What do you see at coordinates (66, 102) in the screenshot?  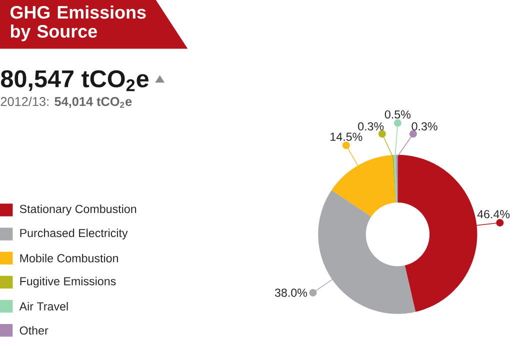 I see `text: 2012/13: 54,014 tCO$_{2}$e` at bounding box center [66, 102].